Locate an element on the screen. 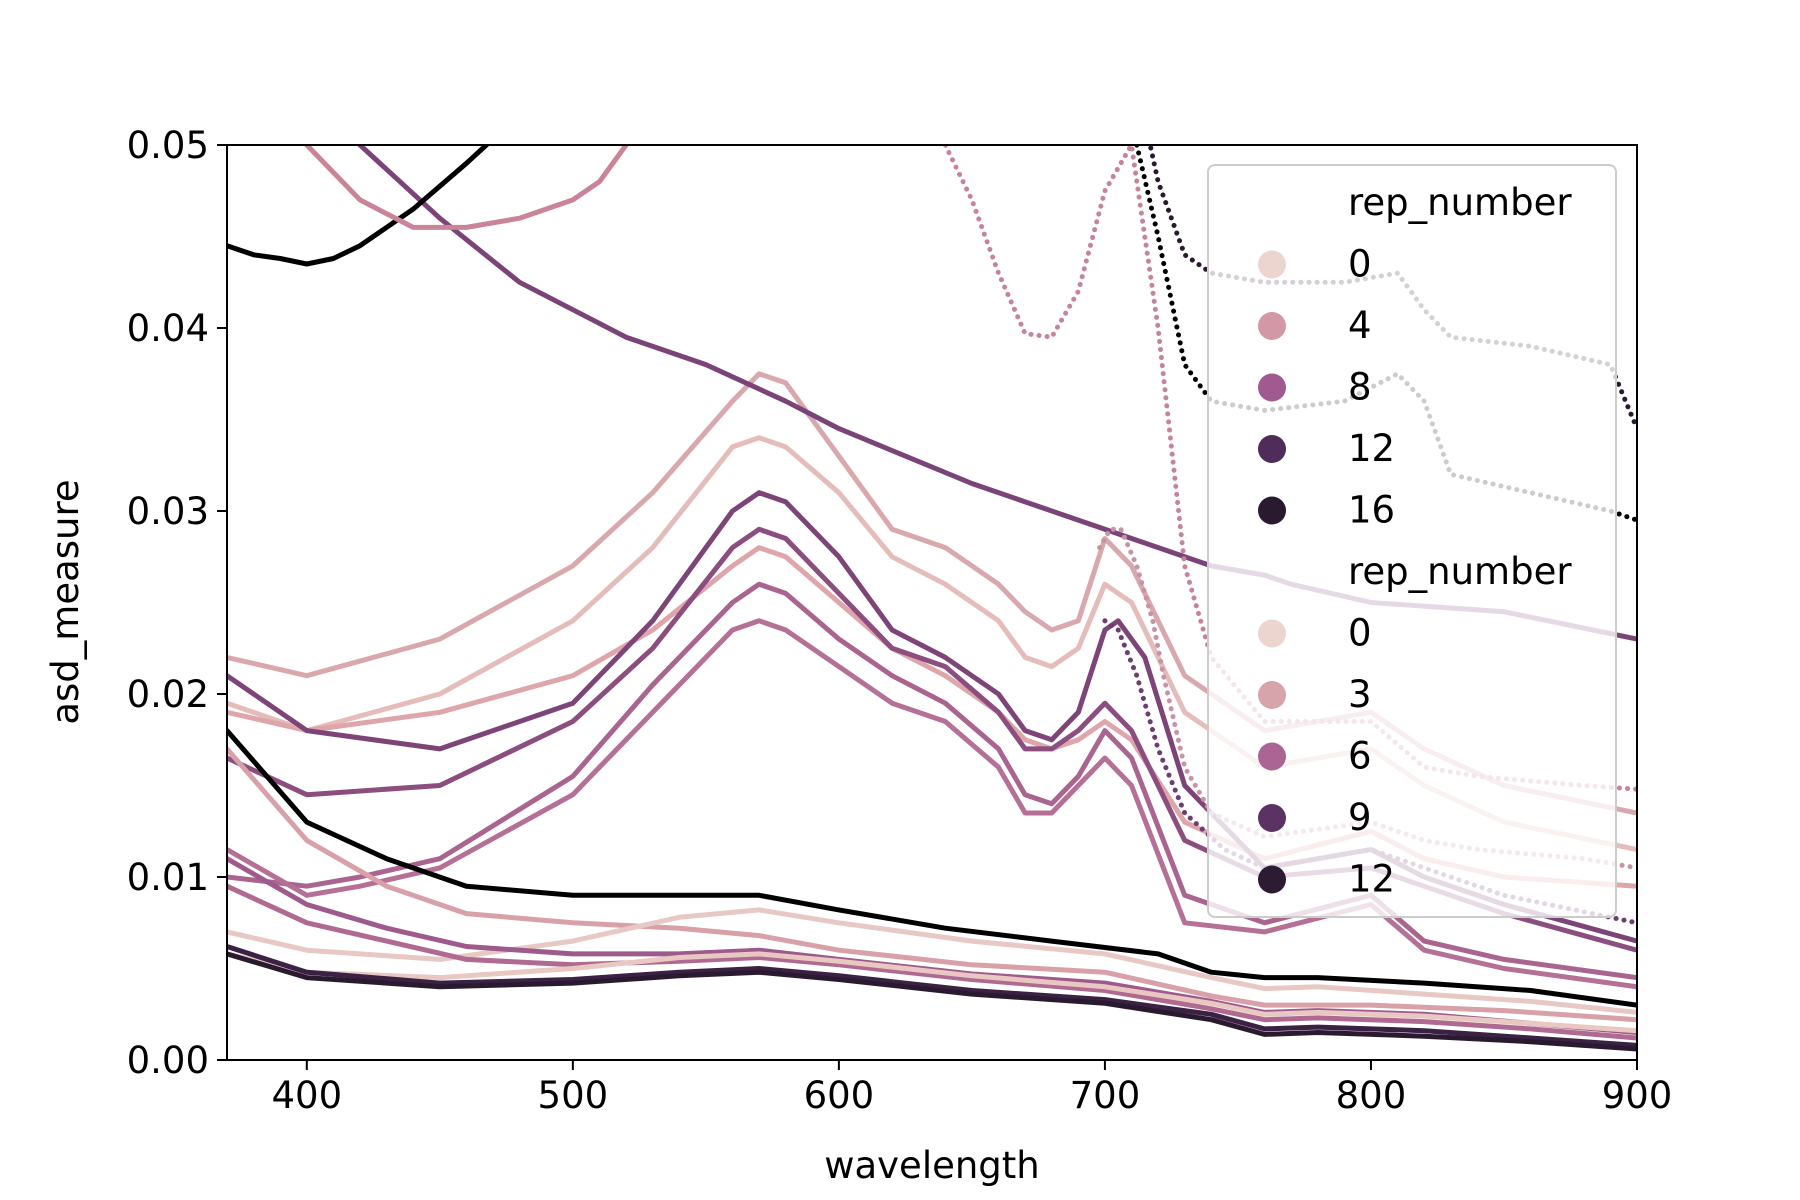  legend-entry-label: 6 is located at coordinates (1360, 756).